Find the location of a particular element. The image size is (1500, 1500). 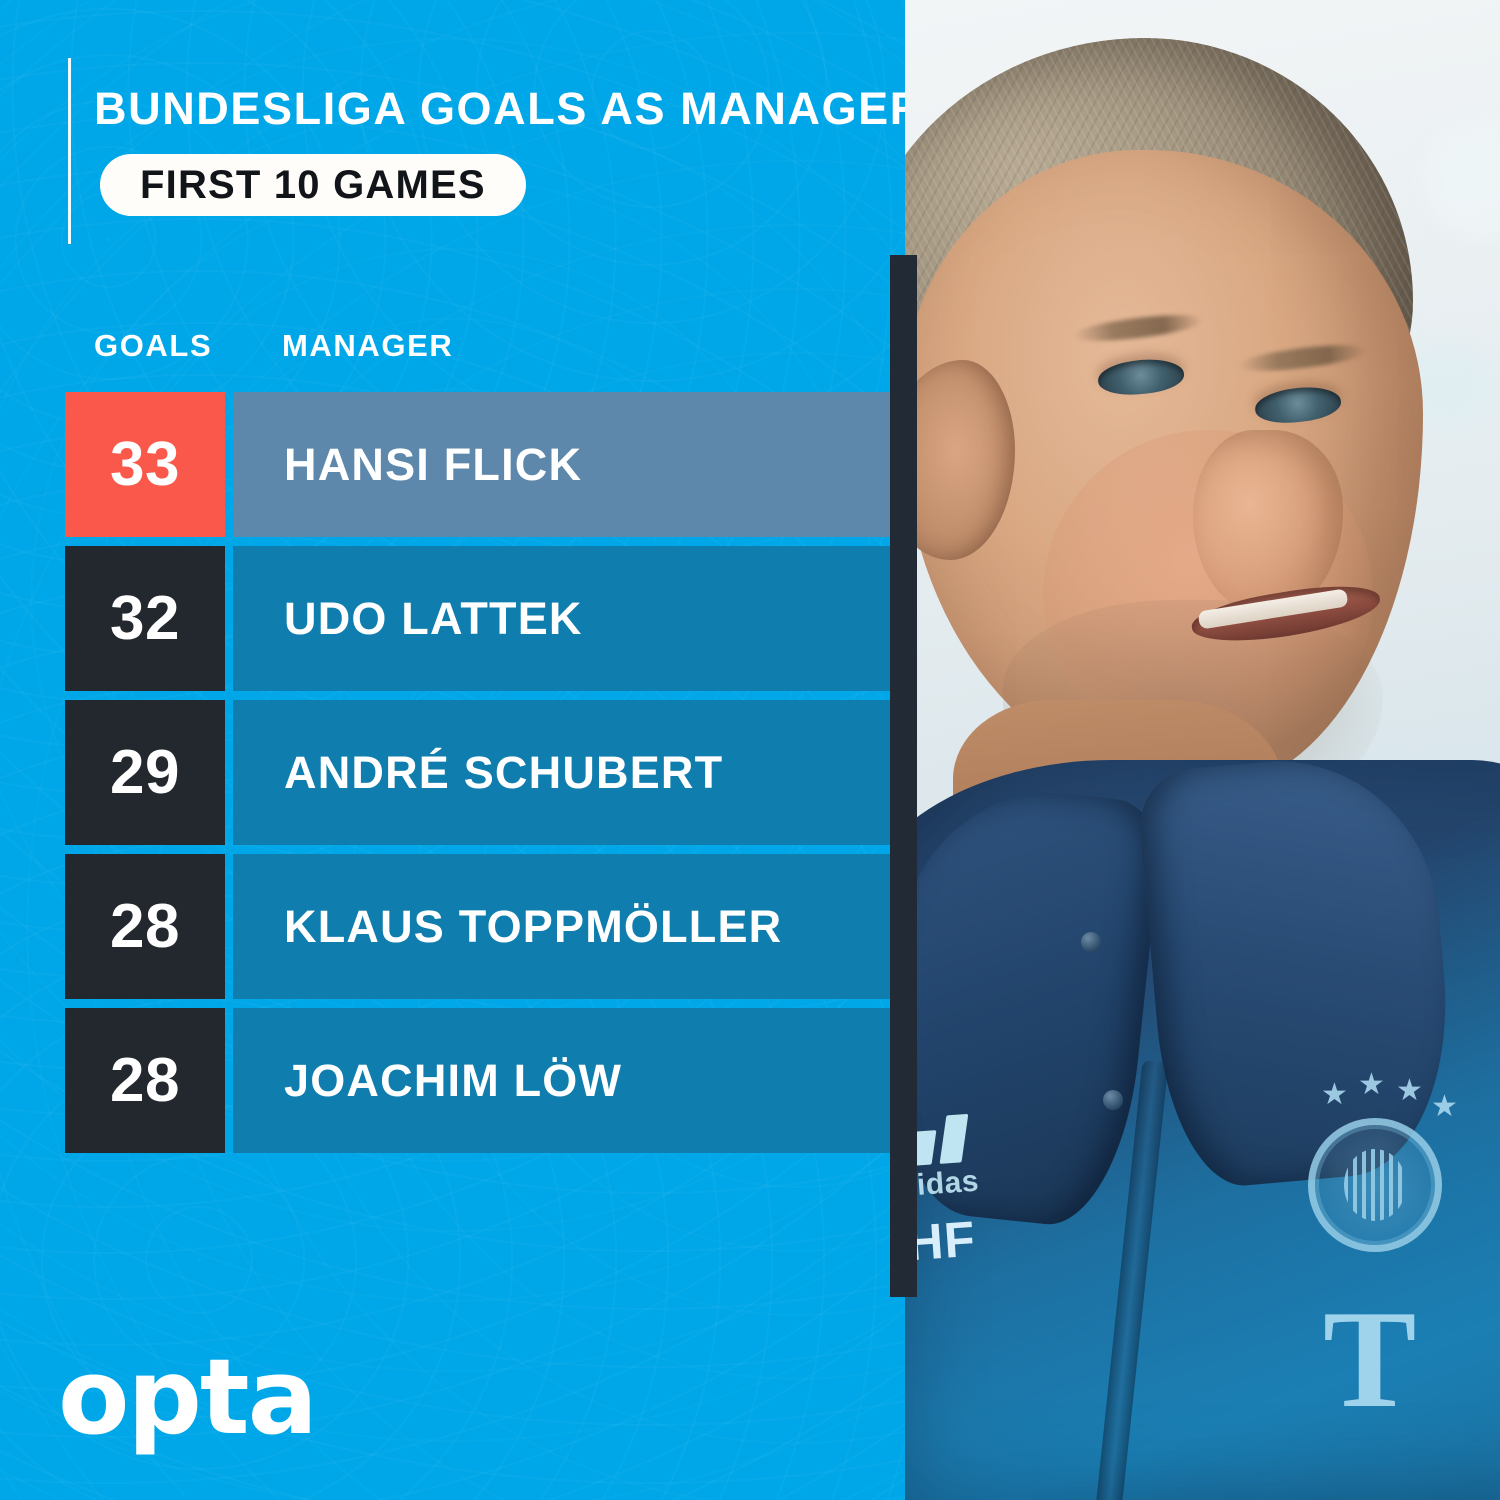

goals-value-box: 29 is located at coordinates (145, 772).